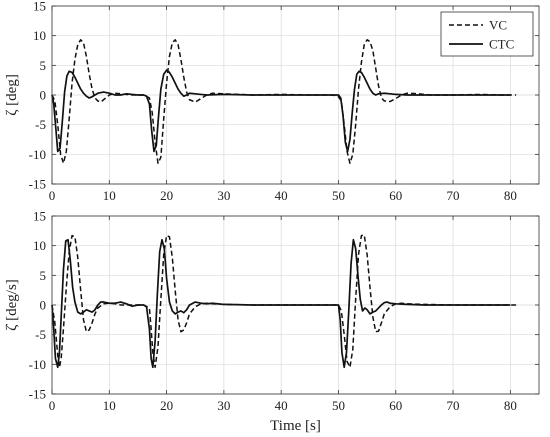 The width and height of the screenshot is (550, 437). I want to click on top-panel-y-axis-label: ζ [deg], so click(12, 95).